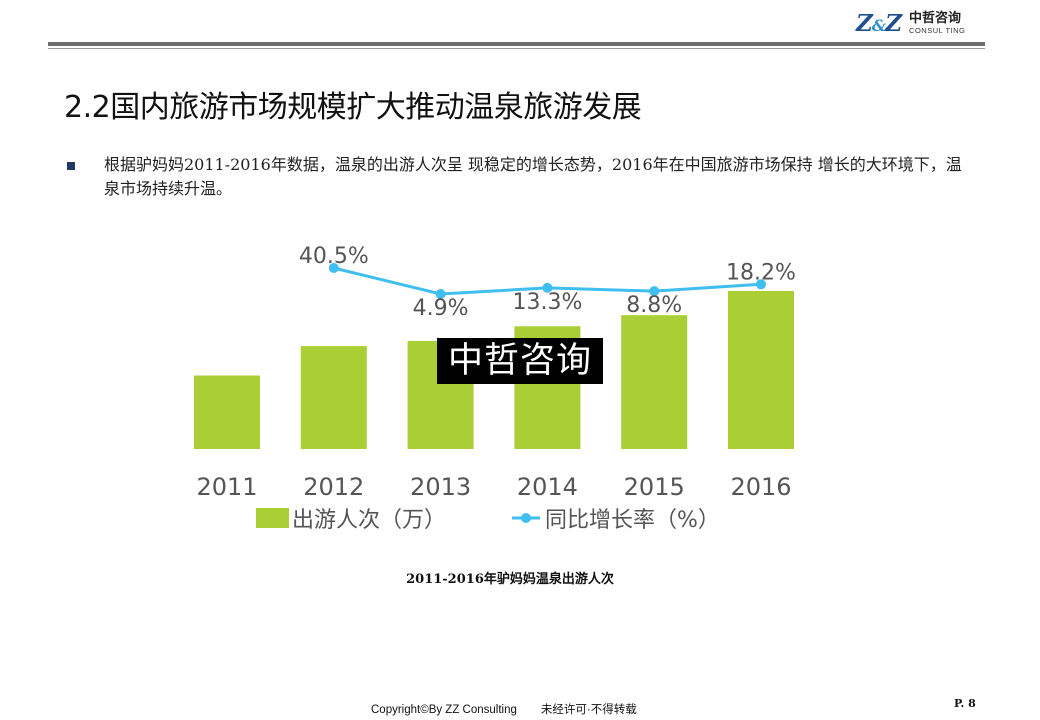 This screenshot has height=720, width=1040. I want to click on legend-line-marker, so click(526, 518).